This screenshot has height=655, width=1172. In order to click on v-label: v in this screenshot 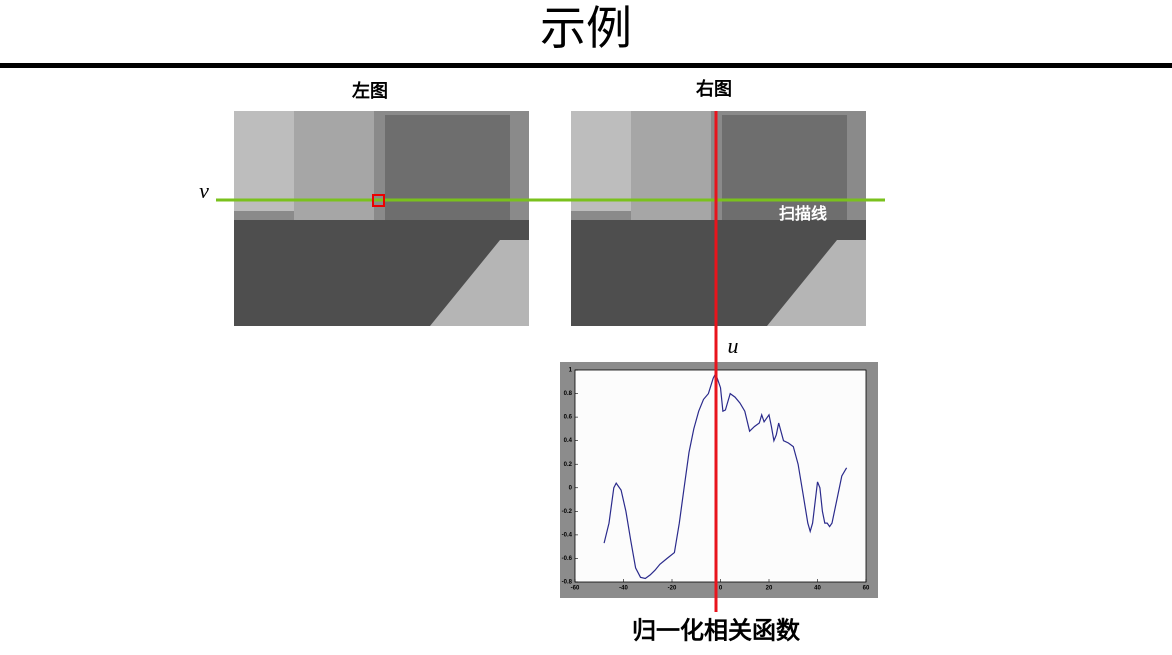, I will do `click(204, 190)`.